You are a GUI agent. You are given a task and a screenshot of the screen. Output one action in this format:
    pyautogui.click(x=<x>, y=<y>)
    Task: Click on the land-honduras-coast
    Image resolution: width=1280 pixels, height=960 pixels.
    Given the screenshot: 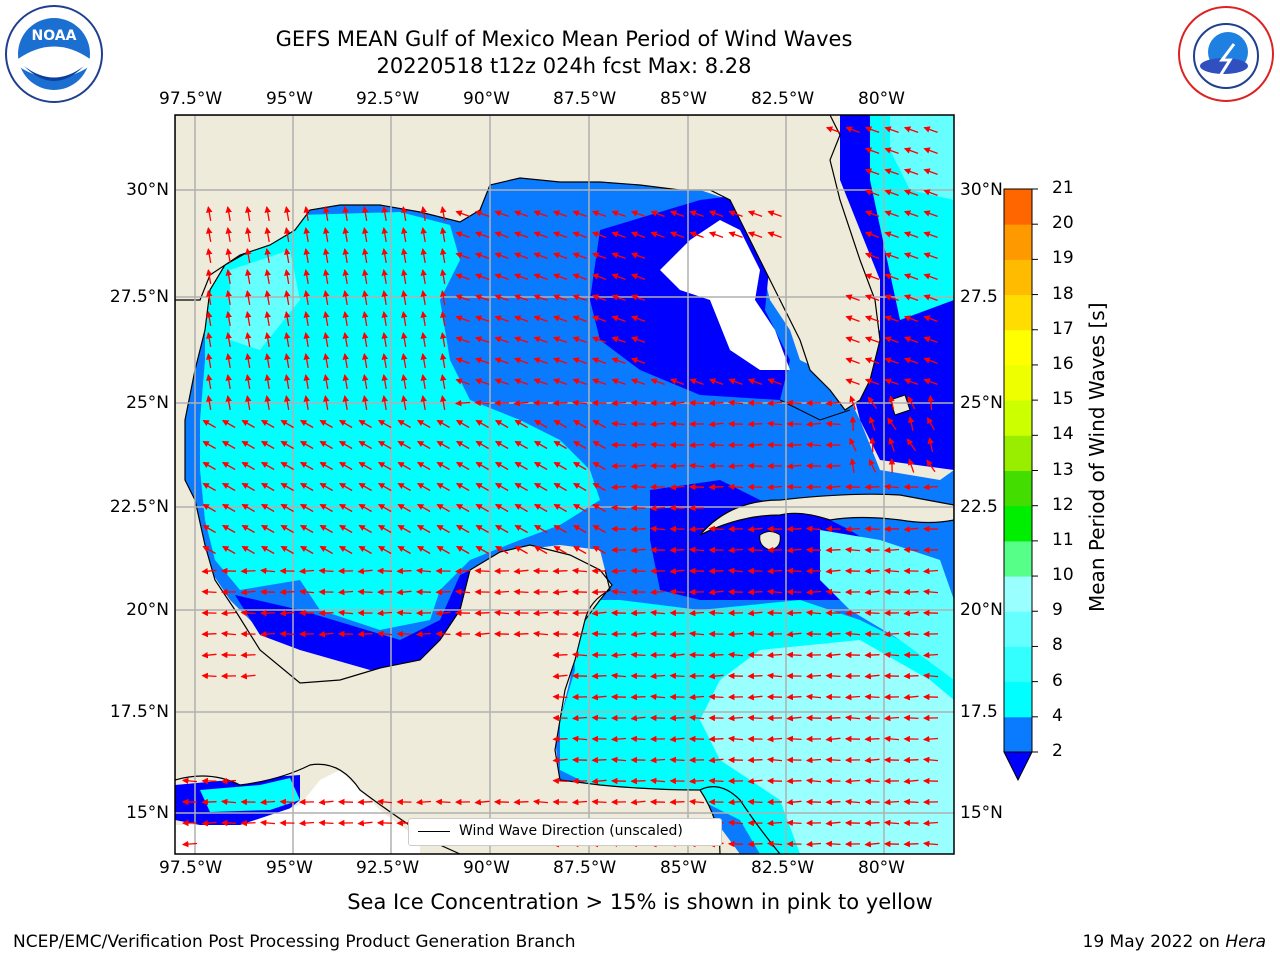 What is the action you would take?
    pyautogui.click(x=740, y=820)
    